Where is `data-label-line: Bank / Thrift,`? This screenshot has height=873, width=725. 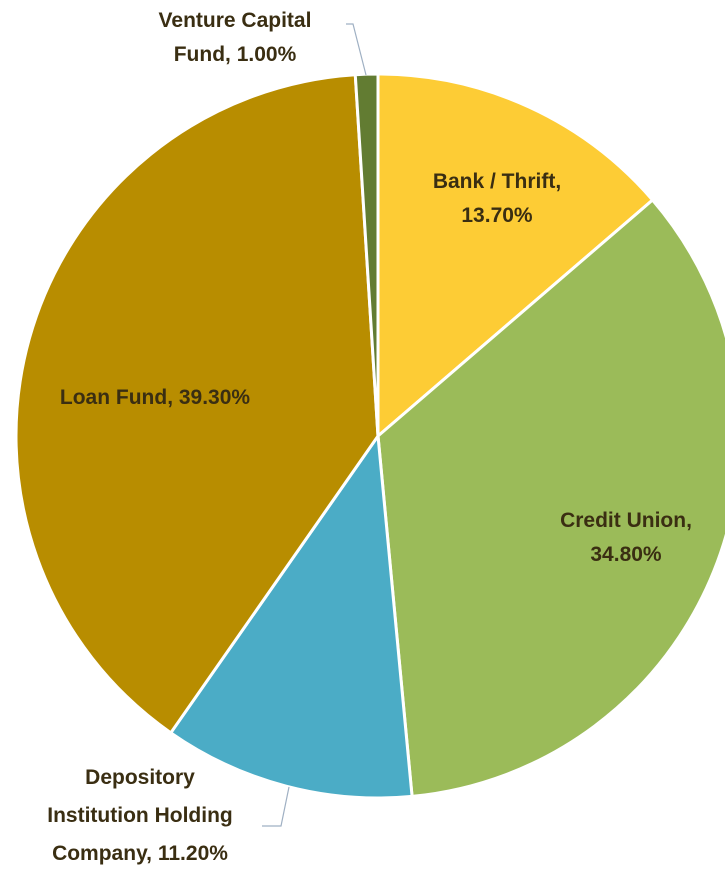 data-label-line: Bank / Thrift, is located at coordinates (497, 181).